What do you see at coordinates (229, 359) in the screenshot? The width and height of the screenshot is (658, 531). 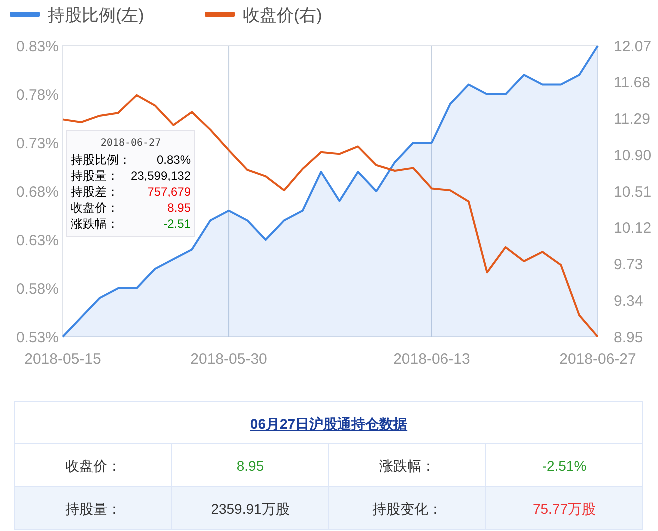 I see `x-tick-label: 2018-05-30` at bounding box center [229, 359].